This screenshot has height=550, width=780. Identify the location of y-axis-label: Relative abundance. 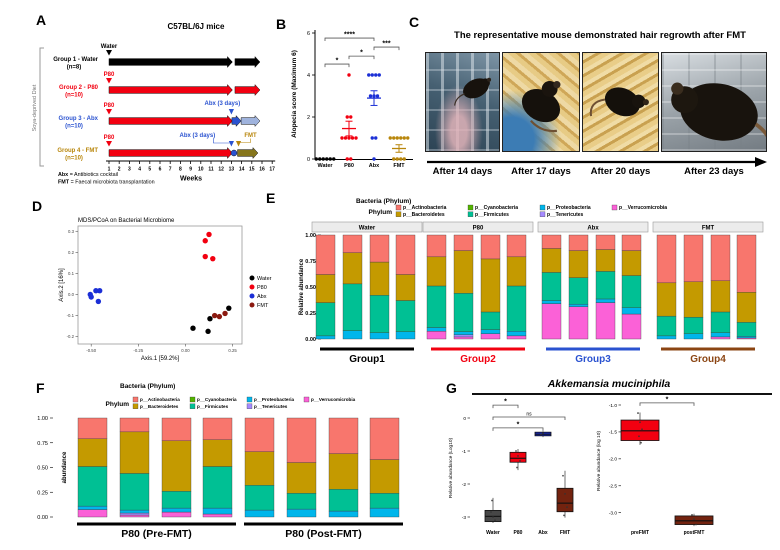
(302, 286).